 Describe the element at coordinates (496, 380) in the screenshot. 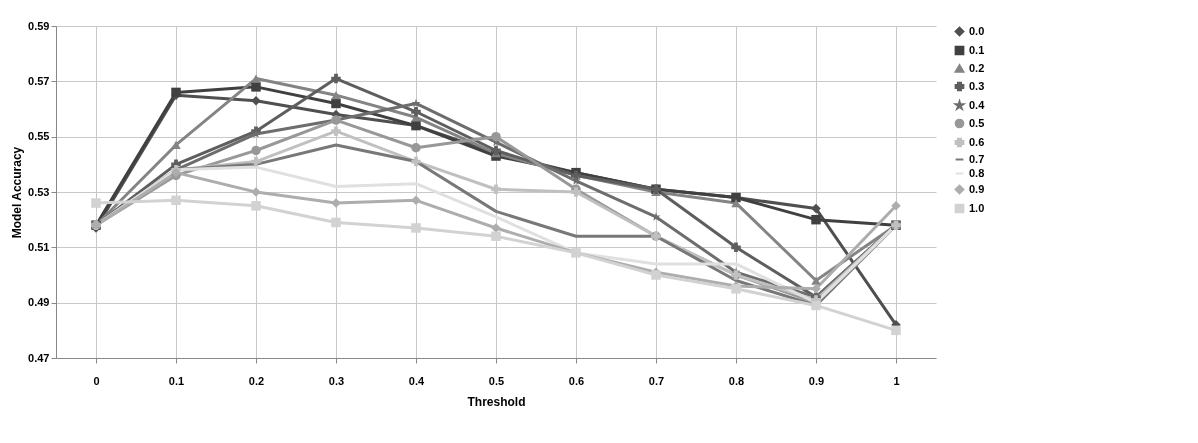

I see `x-tick-label: 0.5` at that location.